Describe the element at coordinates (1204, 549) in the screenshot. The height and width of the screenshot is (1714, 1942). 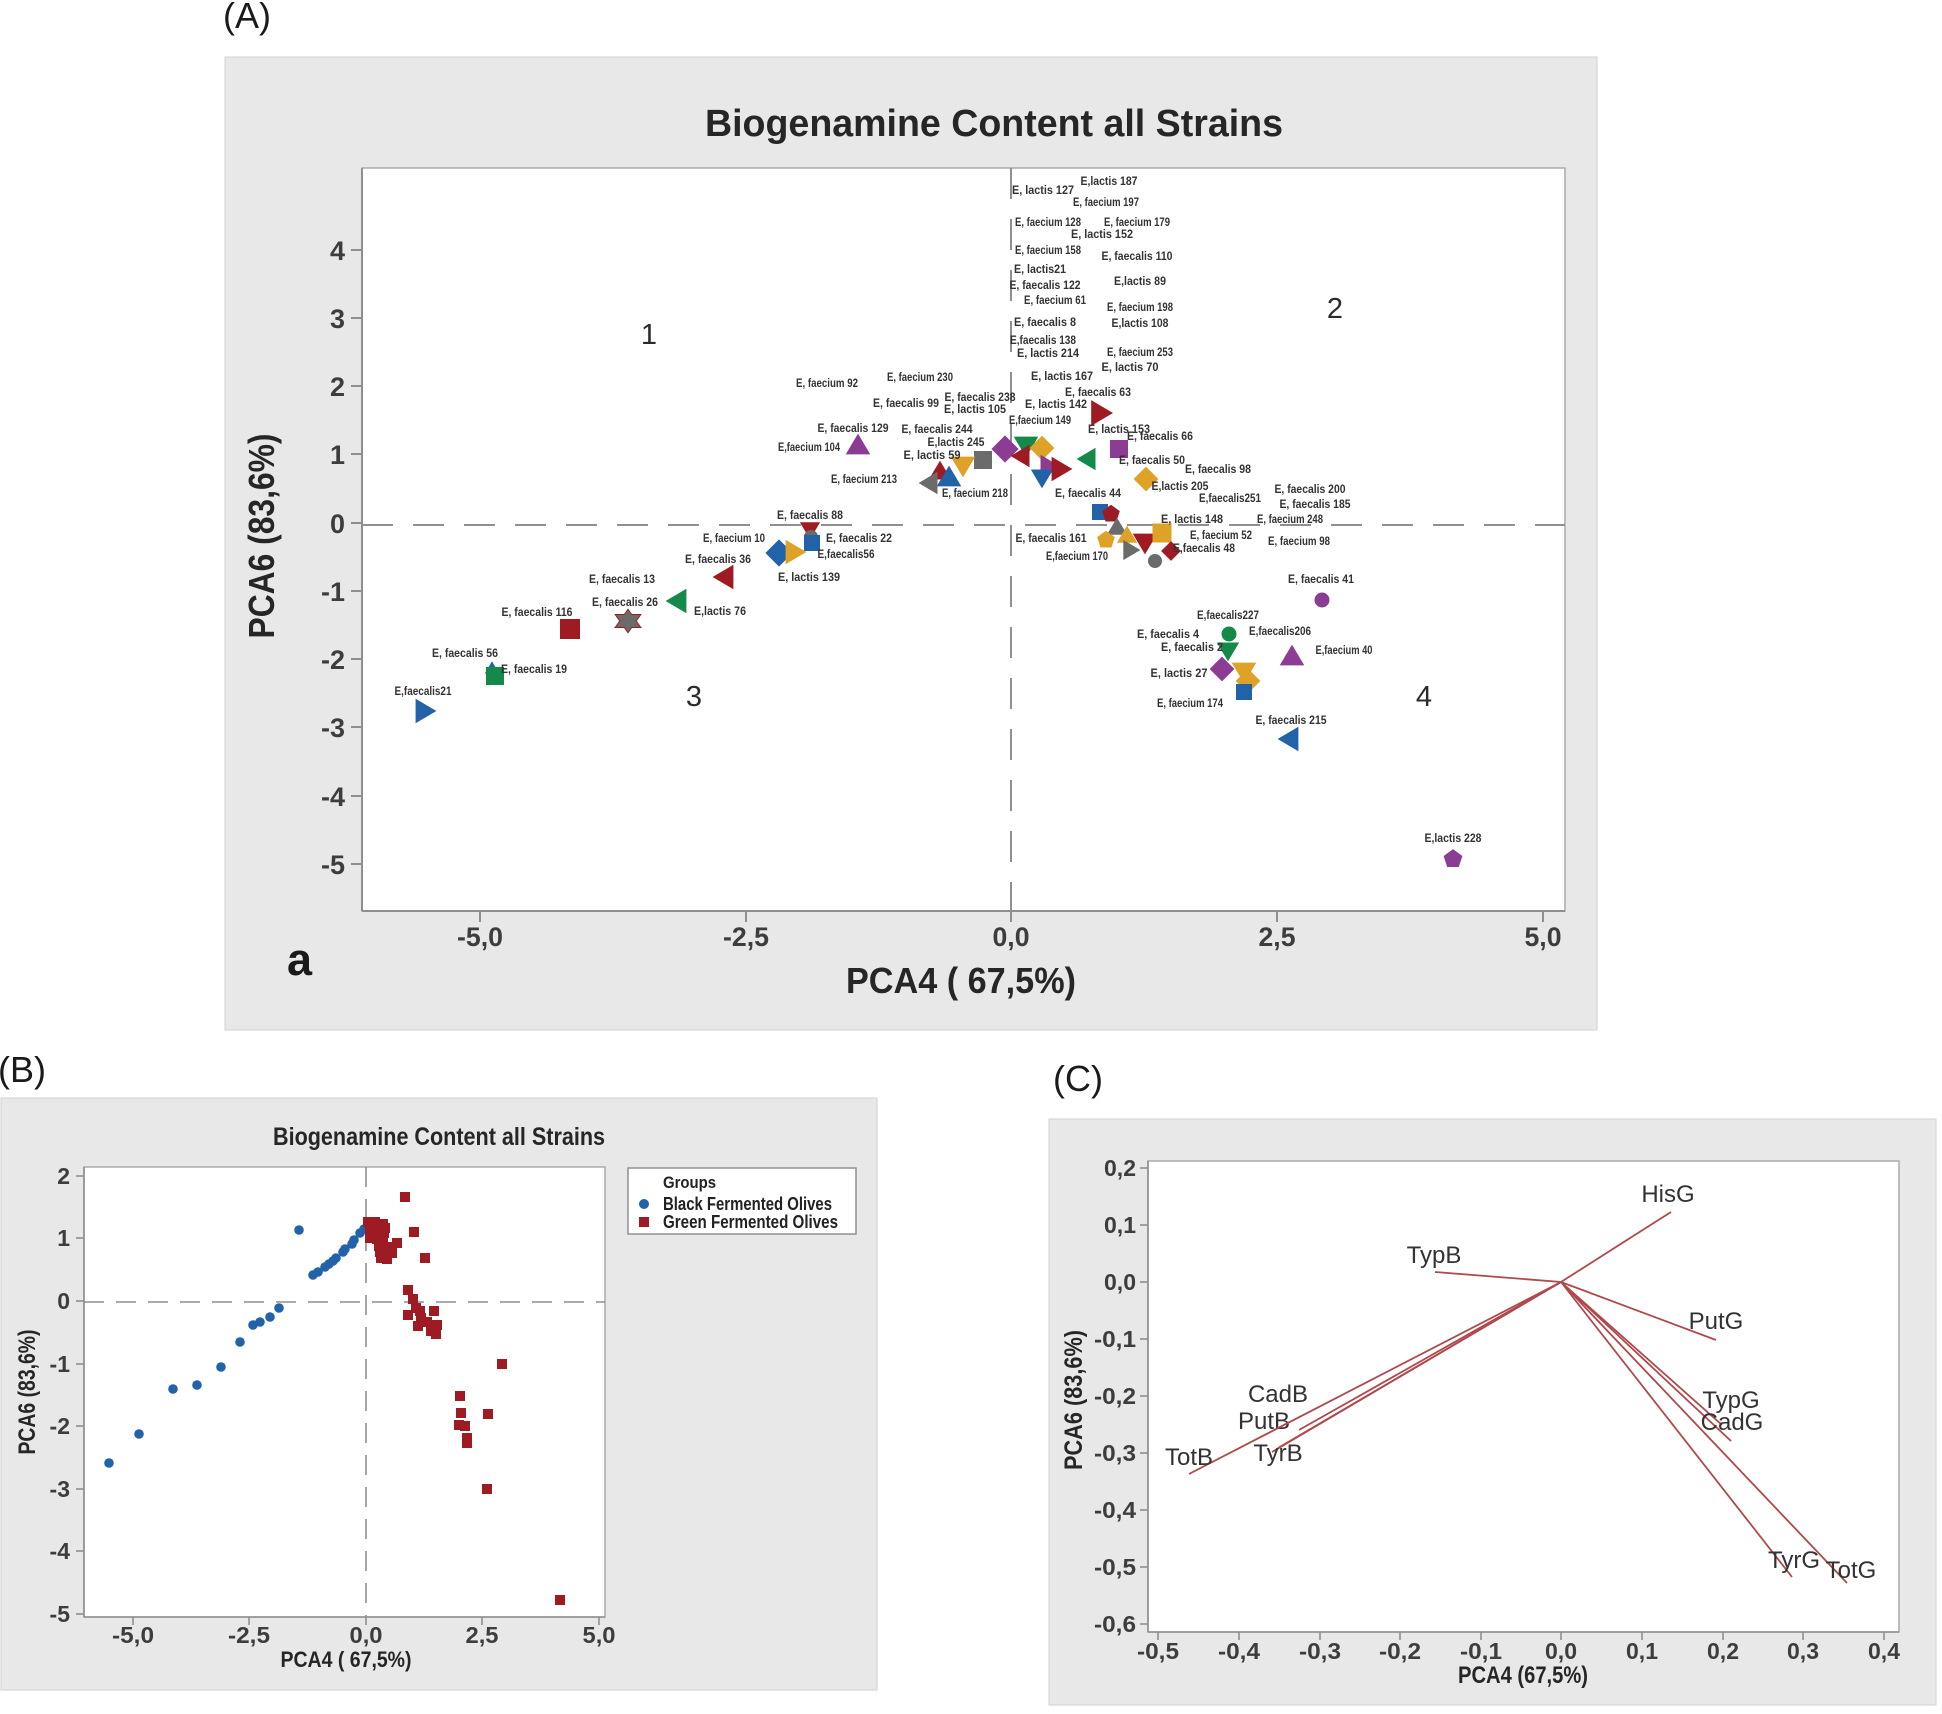
I see `svg-text: E,faecalis 48` at that location.